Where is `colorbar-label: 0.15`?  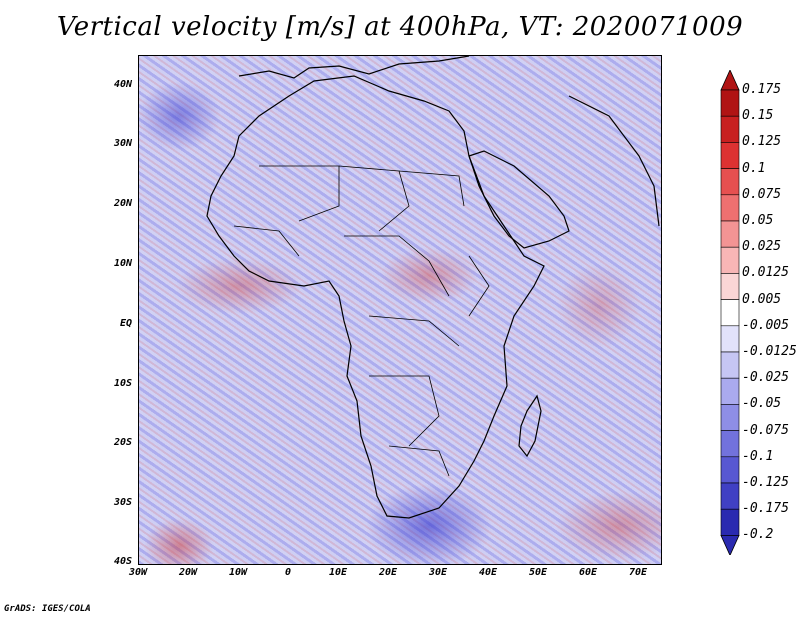 colorbar-label: 0.15 is located at coordinates (758, 116).